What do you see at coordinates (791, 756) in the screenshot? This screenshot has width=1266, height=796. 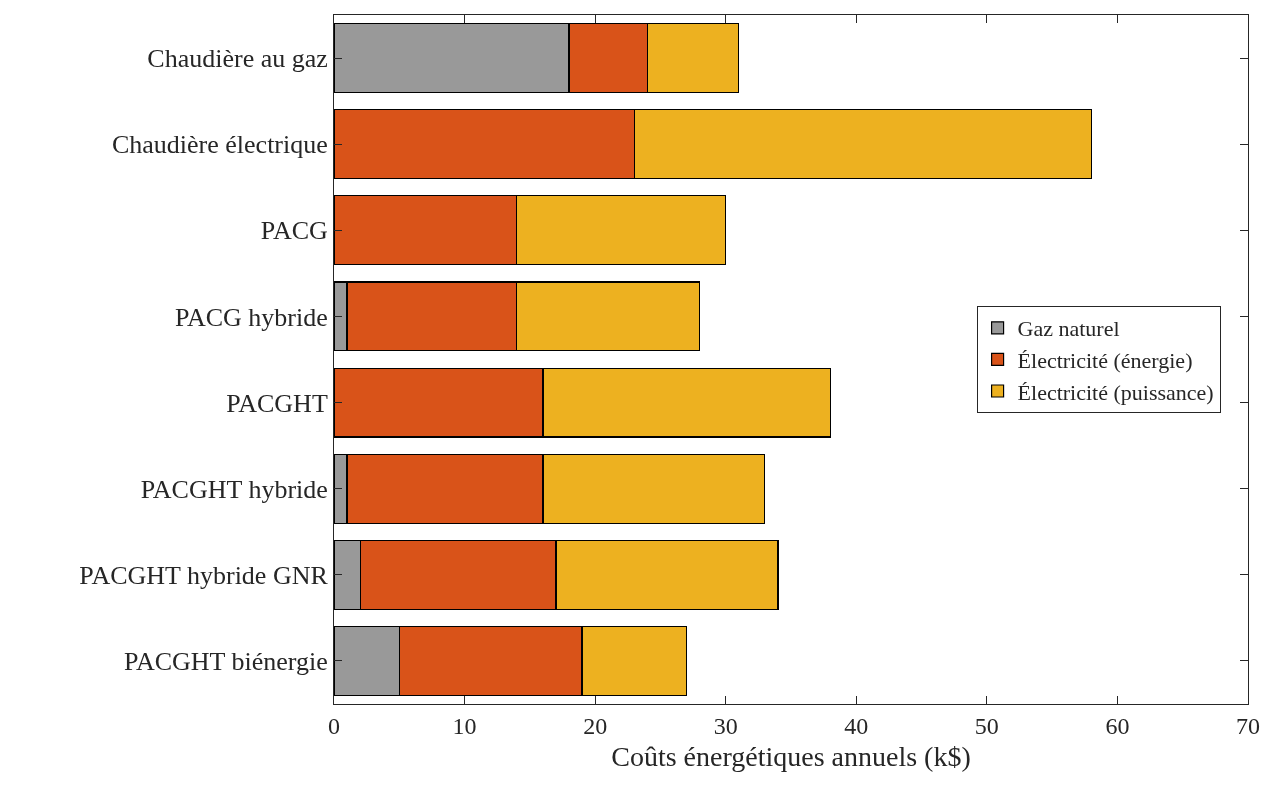 I see `x-axis-title: Coûts énergétiques annuels (k$)` at bounding box center [791, 756].